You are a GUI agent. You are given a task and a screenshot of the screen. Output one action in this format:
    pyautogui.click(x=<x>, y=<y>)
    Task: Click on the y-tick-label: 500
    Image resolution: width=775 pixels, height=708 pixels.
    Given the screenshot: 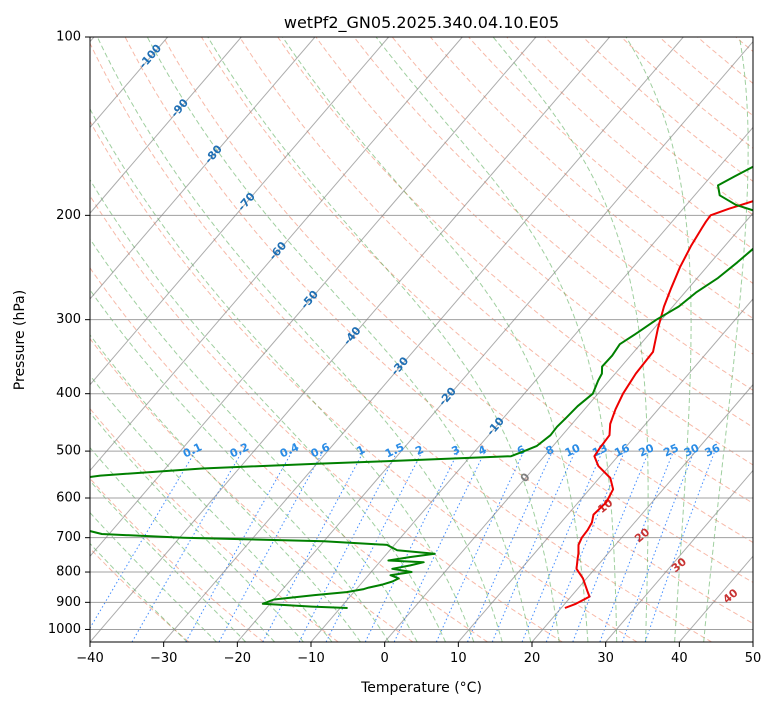 What is the action you would take?
    pyautogui.click(x=68, y=451)
    